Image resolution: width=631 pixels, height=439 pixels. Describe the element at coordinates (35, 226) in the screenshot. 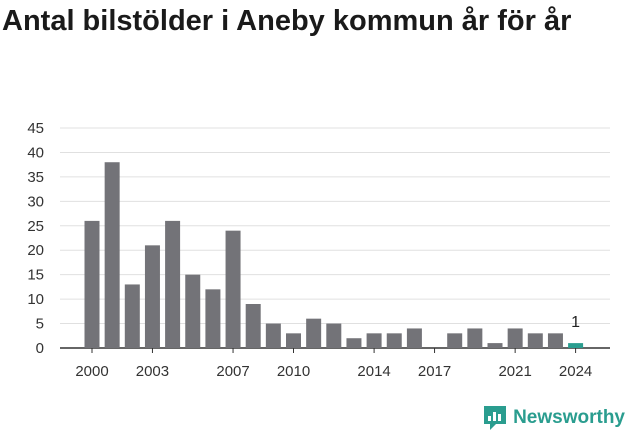

I see `y-tick-label: 25` at that location.